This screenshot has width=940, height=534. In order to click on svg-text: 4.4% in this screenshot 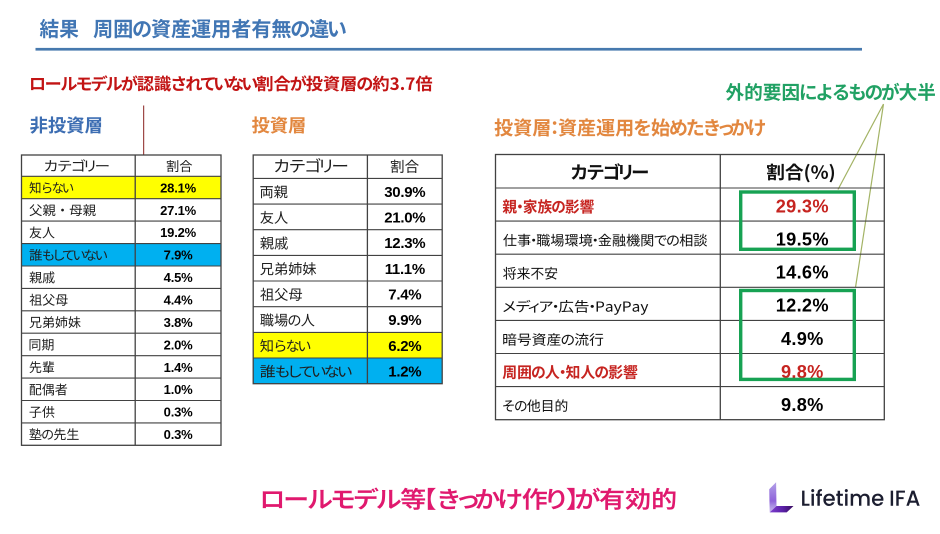, I will do `click(178, 300)`.